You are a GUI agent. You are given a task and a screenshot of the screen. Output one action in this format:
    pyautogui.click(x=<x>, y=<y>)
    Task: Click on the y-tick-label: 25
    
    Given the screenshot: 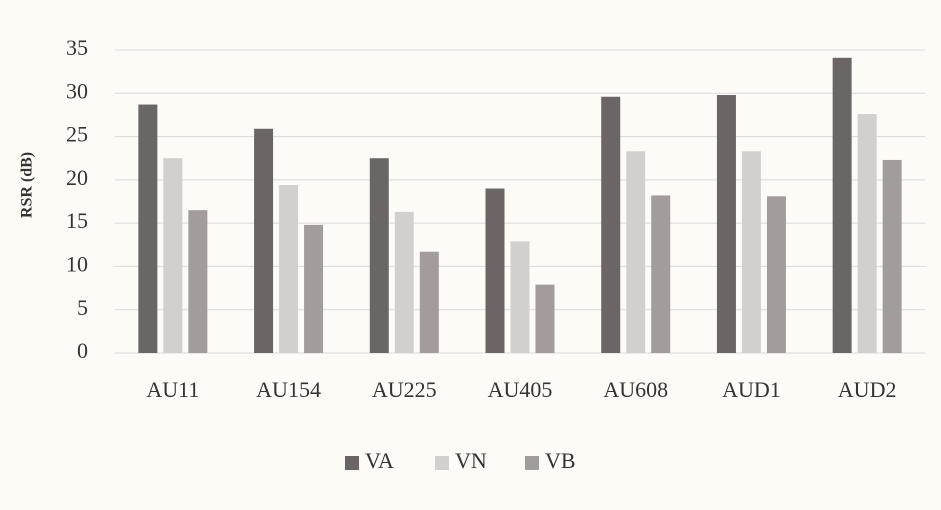 What is the action you would take?
    pyautogui.click(x=77, y=134)
    